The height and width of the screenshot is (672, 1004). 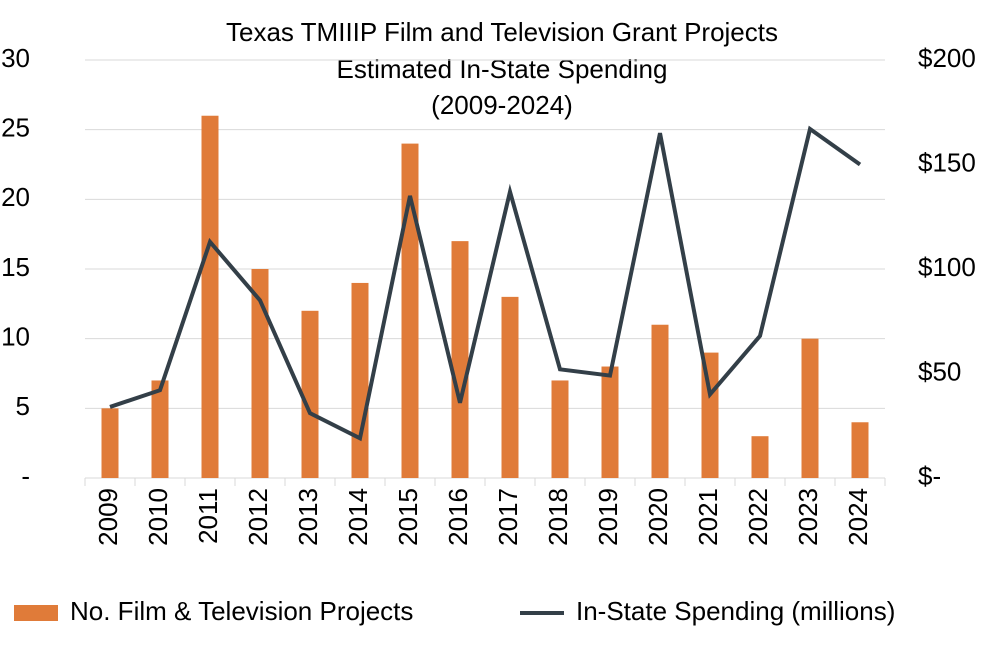 I want to click on x-tick-label: 2015, so click(x=408, y=517).